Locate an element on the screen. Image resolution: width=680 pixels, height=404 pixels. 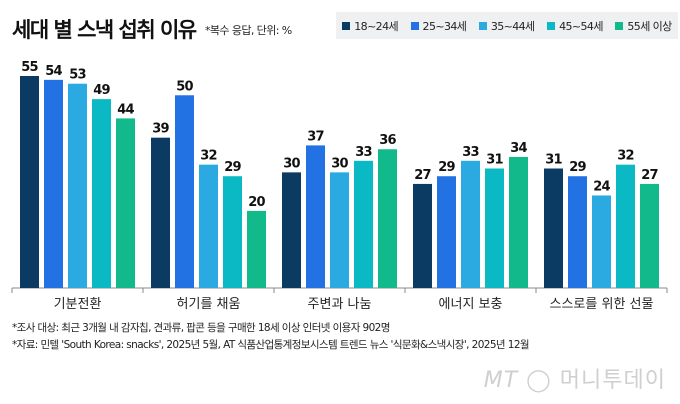
watermark-logo: MT ◯ 머니투데이 is located at coordinates (574, 380).